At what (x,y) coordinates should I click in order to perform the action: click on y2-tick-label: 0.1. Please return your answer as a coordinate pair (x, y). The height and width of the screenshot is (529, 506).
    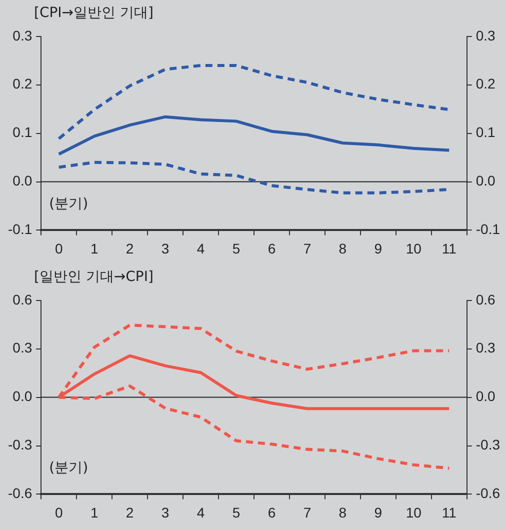
    Looking at the image, I should click on (486, 132).